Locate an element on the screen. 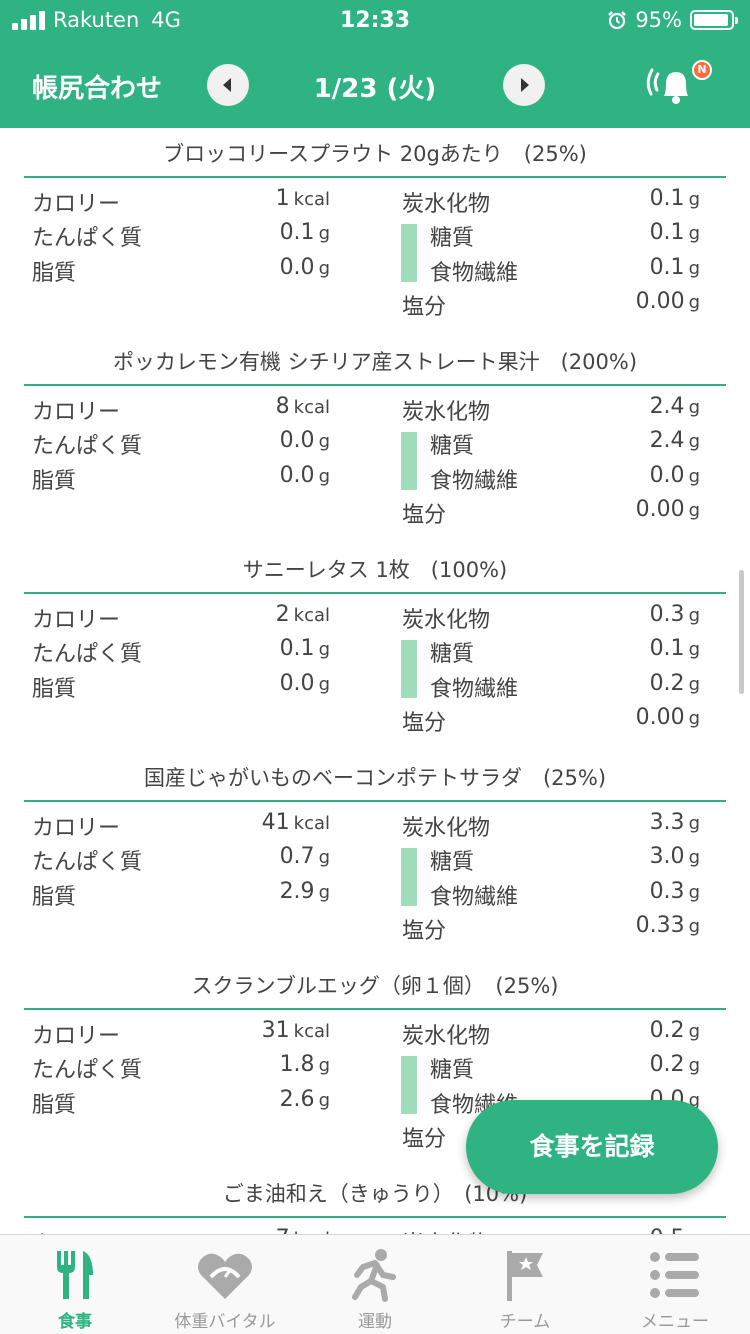 The width and height of the screenshot is (750, 1334). current-date: 1/23 (火) is located at coordinates (375, 89).